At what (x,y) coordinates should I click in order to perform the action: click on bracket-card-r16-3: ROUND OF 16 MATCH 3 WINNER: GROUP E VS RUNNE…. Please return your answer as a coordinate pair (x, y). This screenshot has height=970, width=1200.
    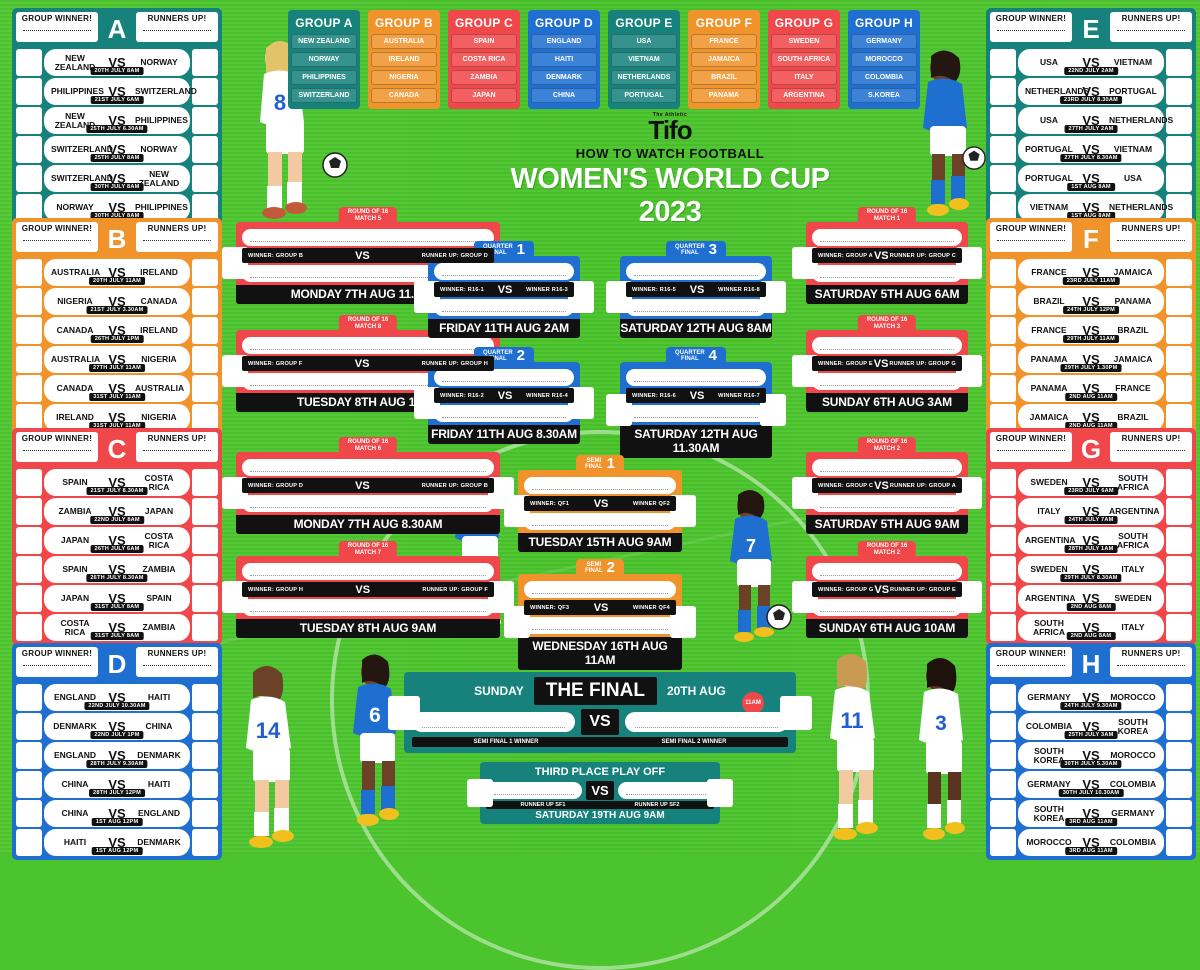
    Looking at the image, I should click on (887, 363).